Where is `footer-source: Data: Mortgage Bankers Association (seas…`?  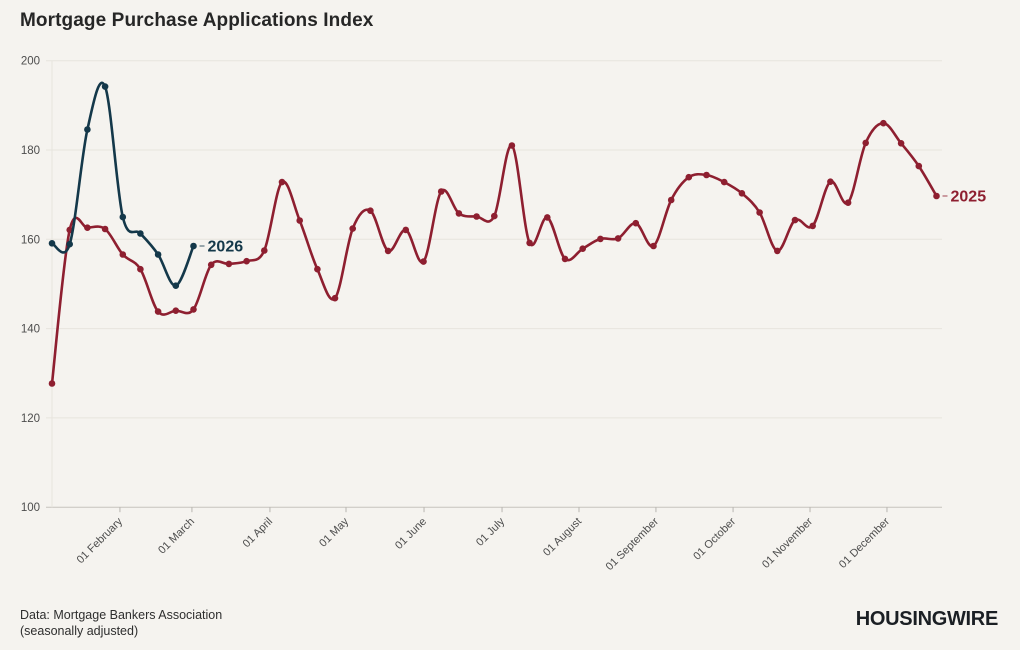
footer-source: Data: Mortgage Bankers Association (seas… is located at coordinates (121, 623).